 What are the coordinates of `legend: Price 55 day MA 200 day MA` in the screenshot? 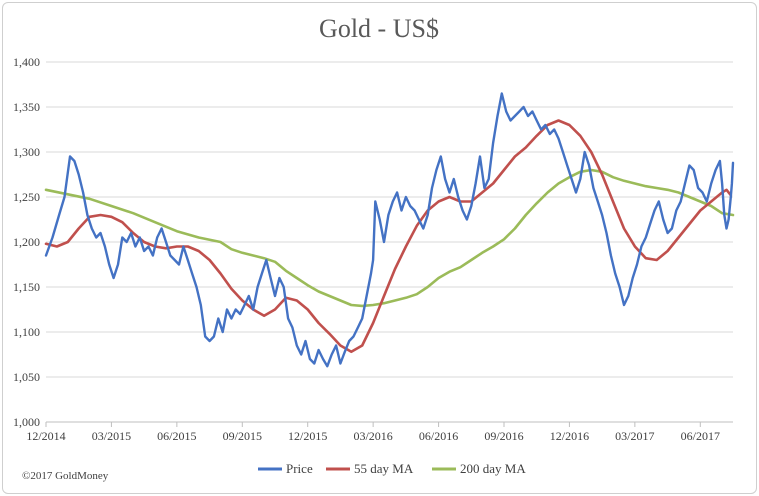 It's located at (392, 468).